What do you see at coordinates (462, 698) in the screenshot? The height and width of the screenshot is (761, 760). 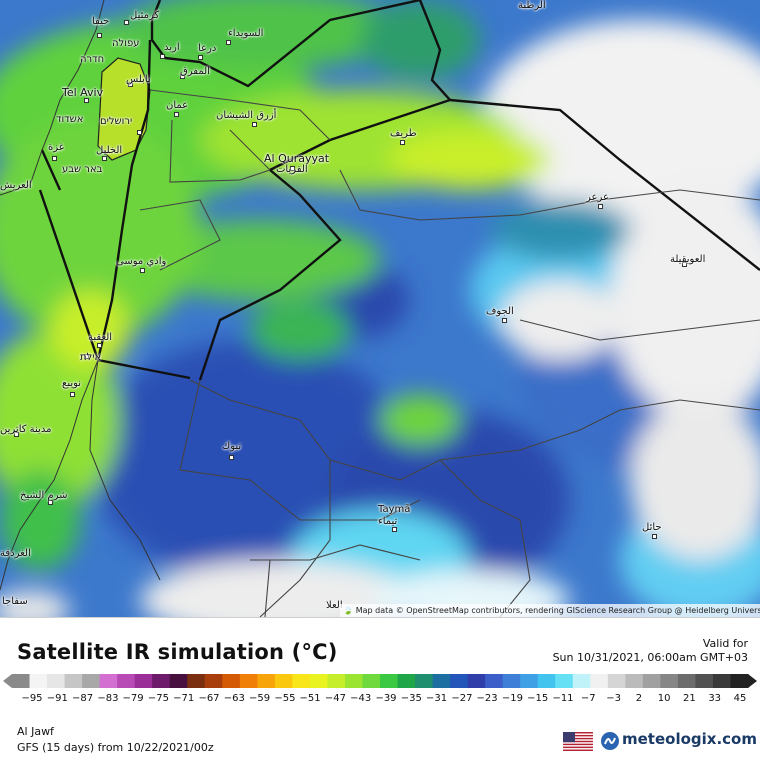 I see `scale-tick-label: −27` at bounding box center [462, 698].